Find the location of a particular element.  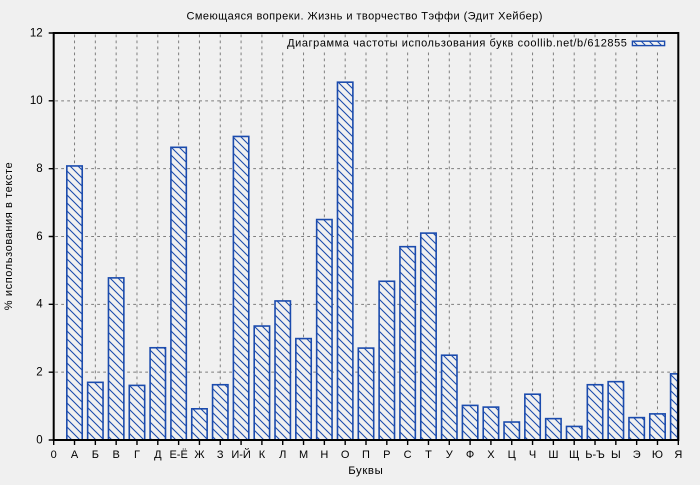

svg-text: Ч is located at coordinates (532, 455).